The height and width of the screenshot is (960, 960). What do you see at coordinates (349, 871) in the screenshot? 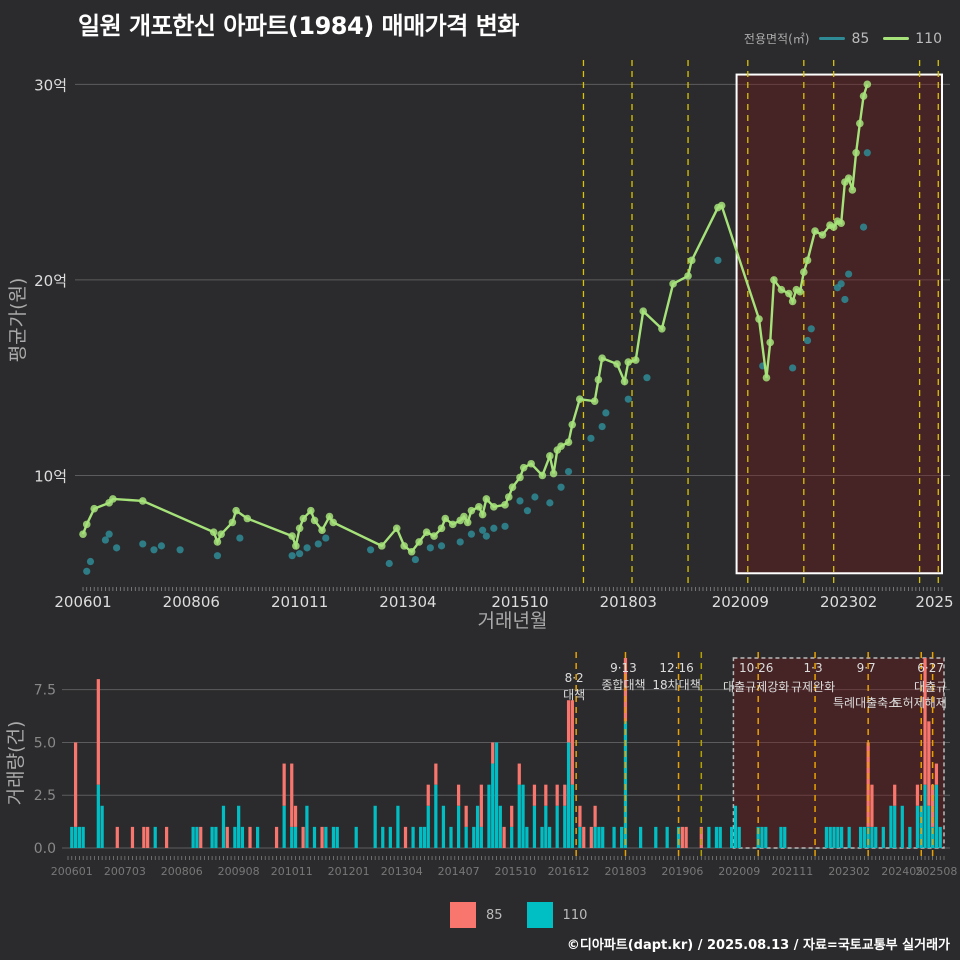
I see `x-tick-label: 201201` at bounding box center [349, 871].